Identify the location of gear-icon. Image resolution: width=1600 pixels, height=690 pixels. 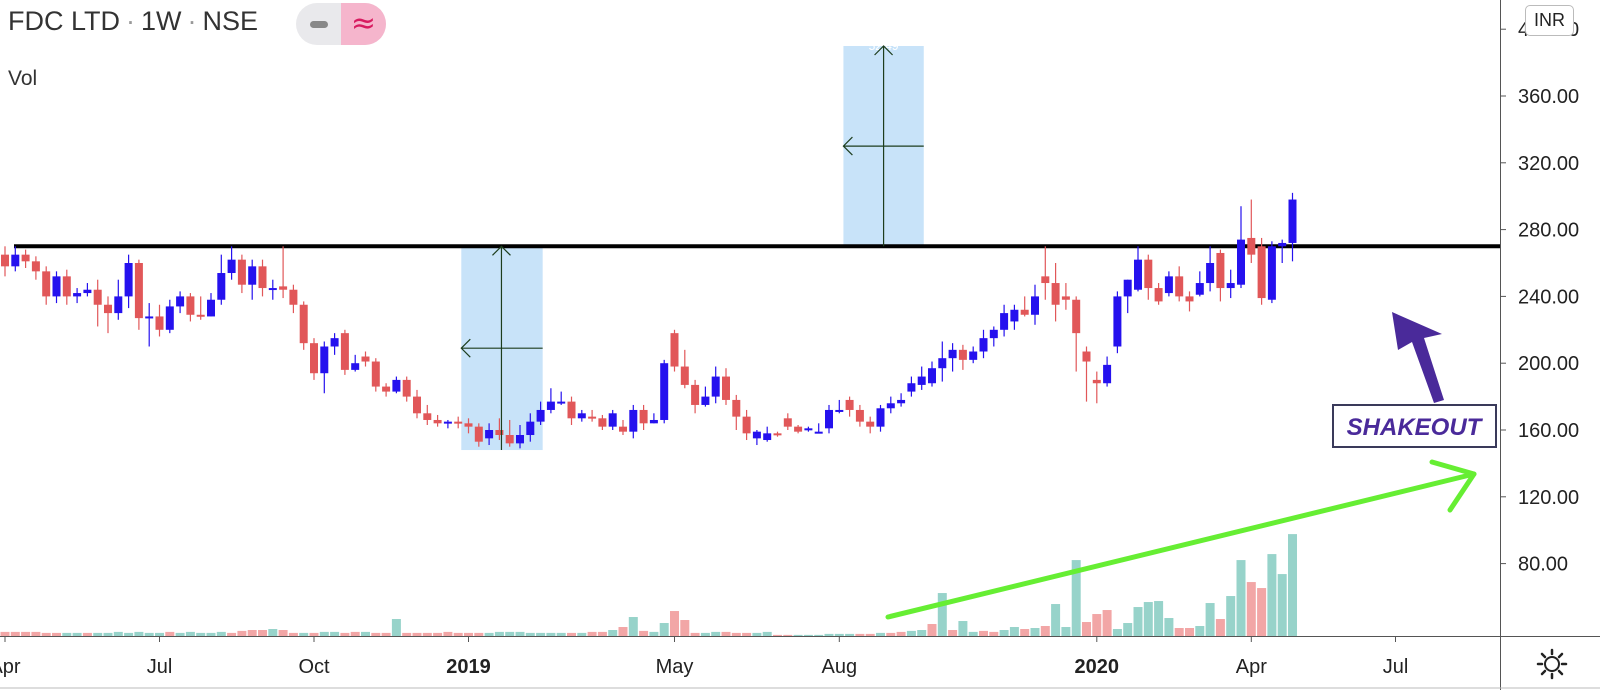
(1552, 664).